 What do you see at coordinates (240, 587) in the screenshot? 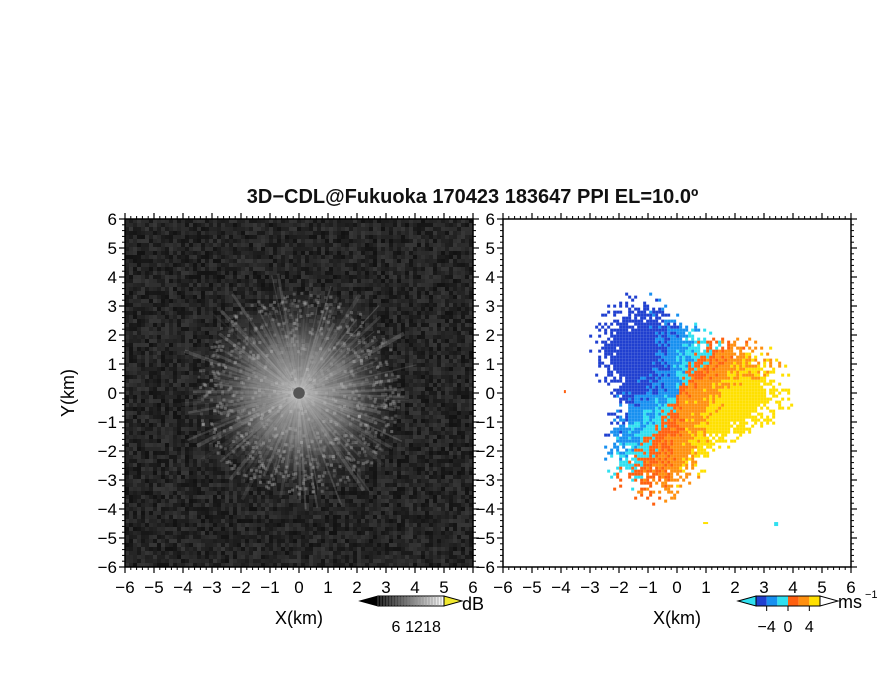
I see `left-x-tick-label: −2` at bounding box center [240, 587].